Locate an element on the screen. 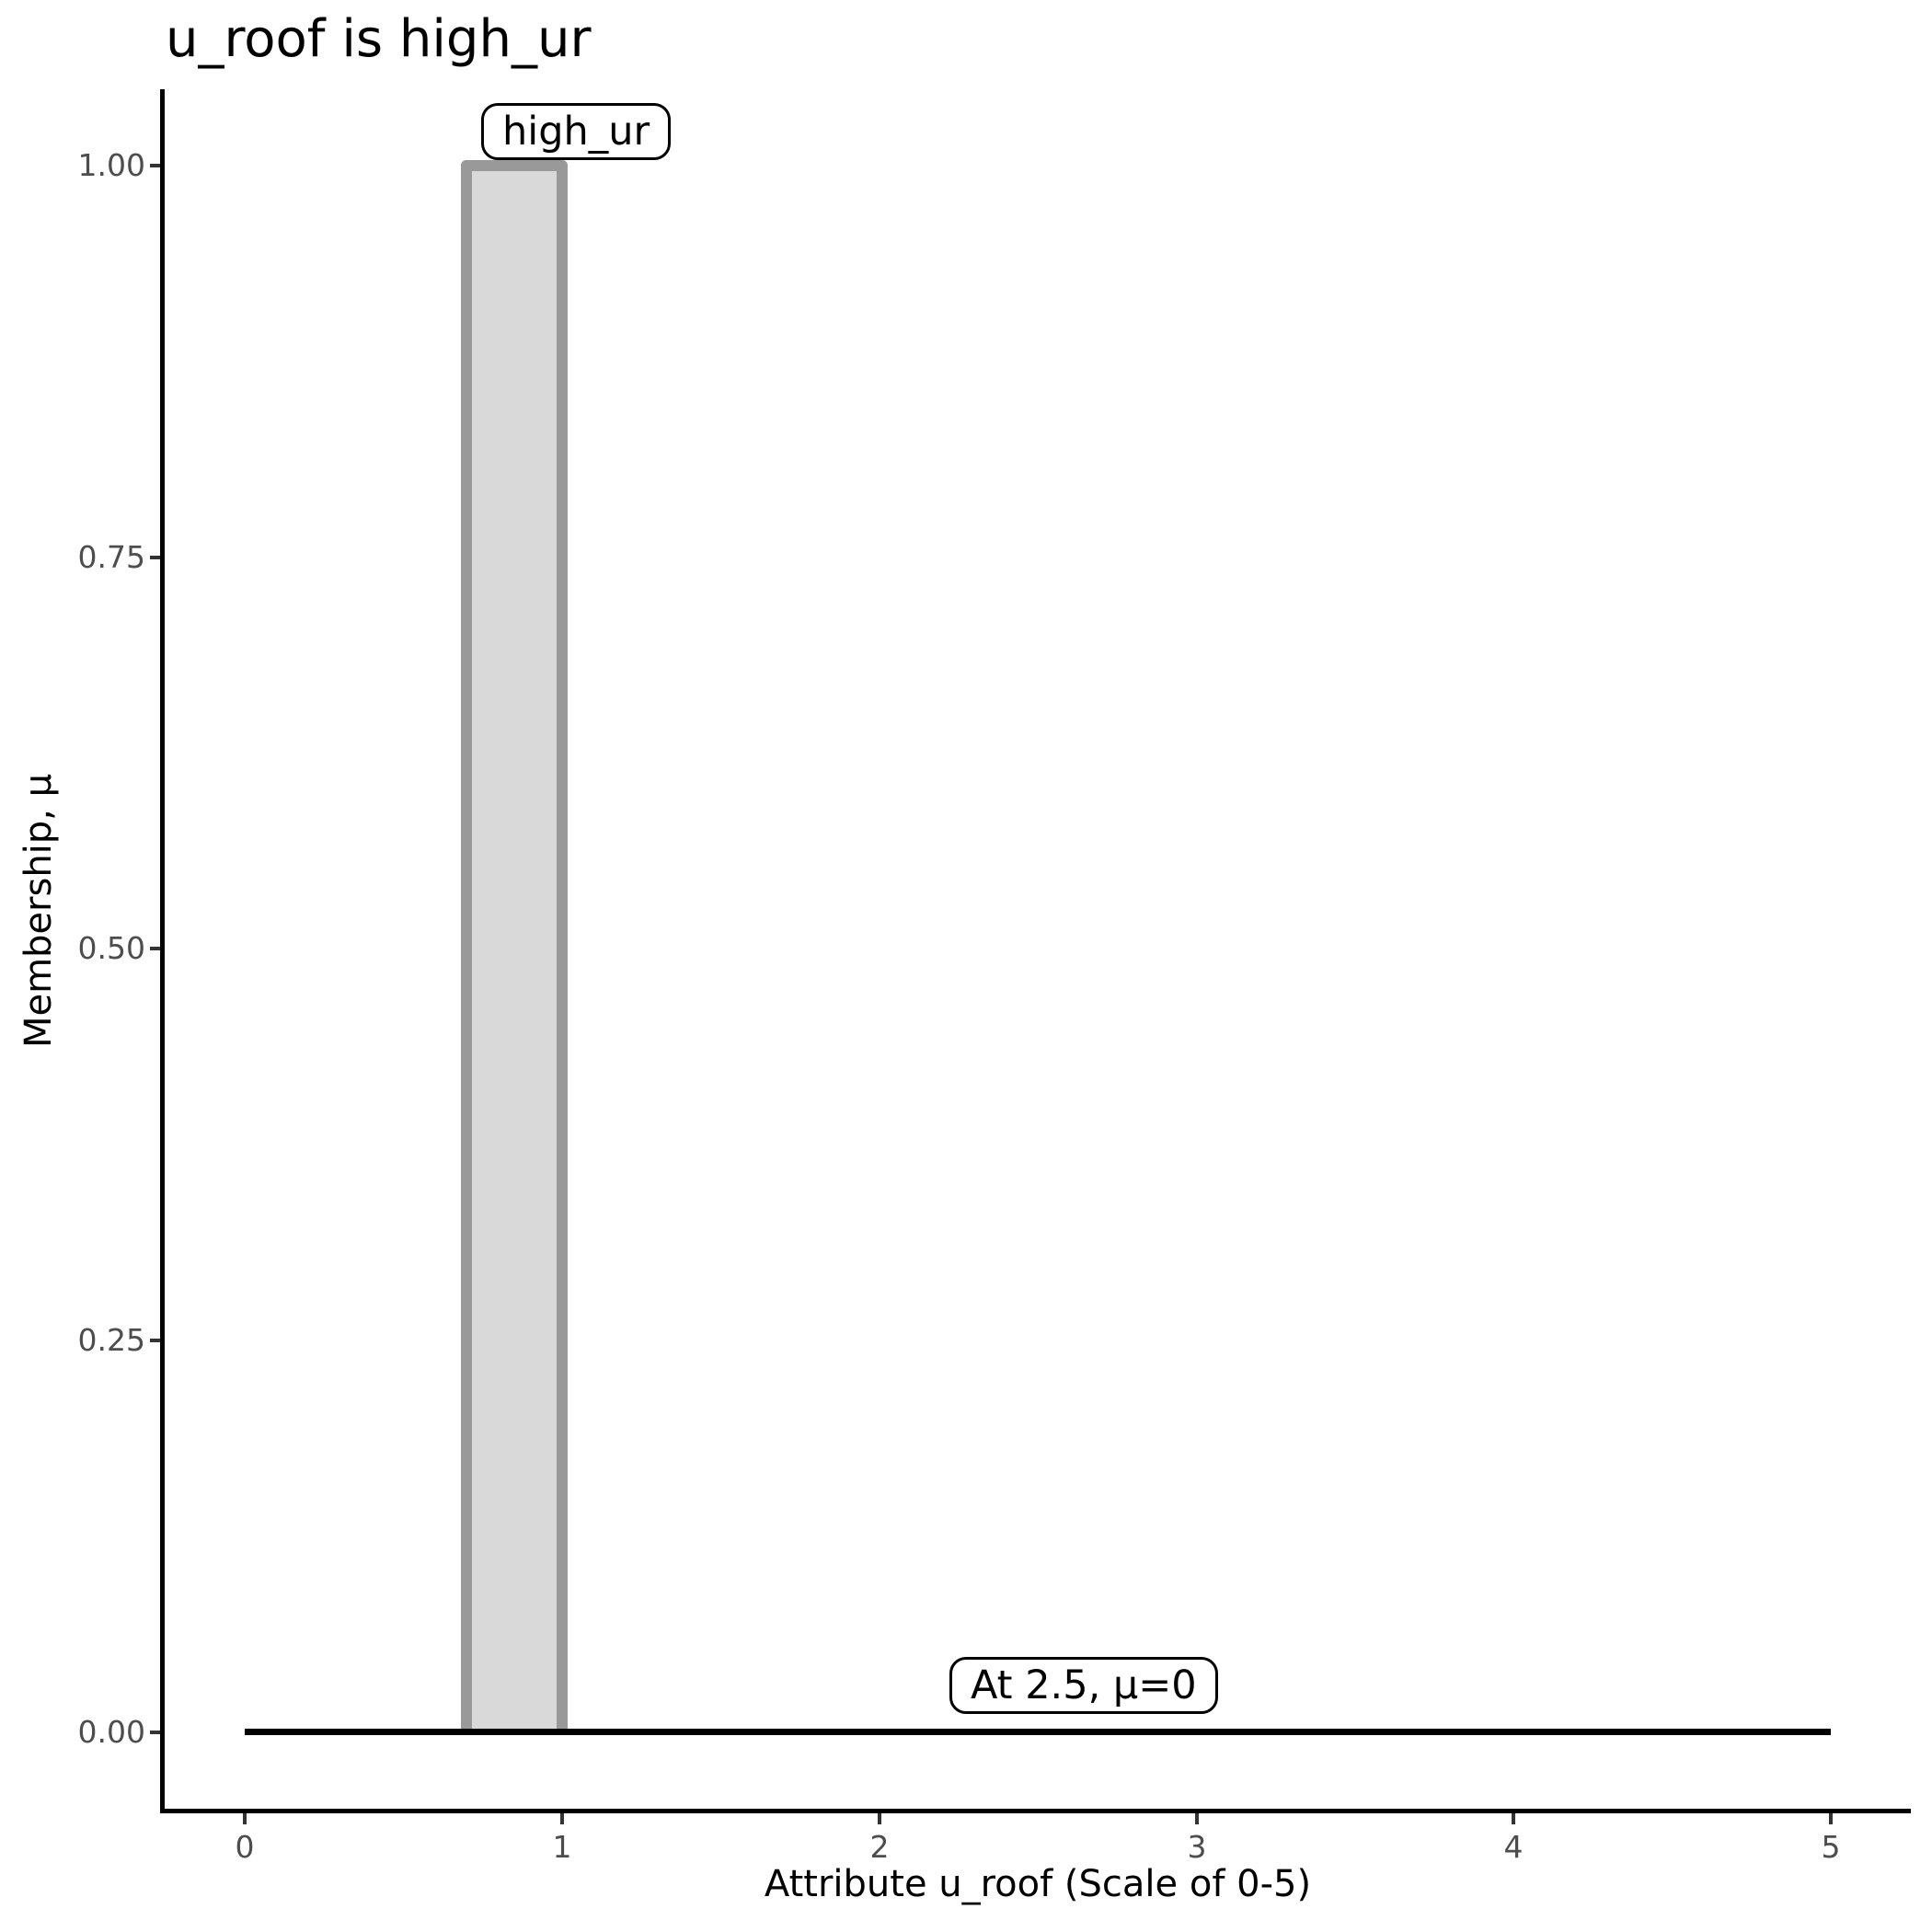  x-tick-label-5: 5 is located at coordinates (1831, 1847).